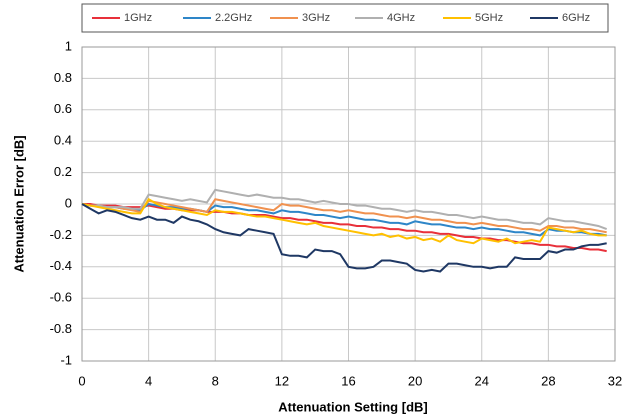 The height and width of the screenshot is (419, 625). Describe the element at coordinates (68, 45) in the screenshot. I see `y-tick-label: 1` at that location.